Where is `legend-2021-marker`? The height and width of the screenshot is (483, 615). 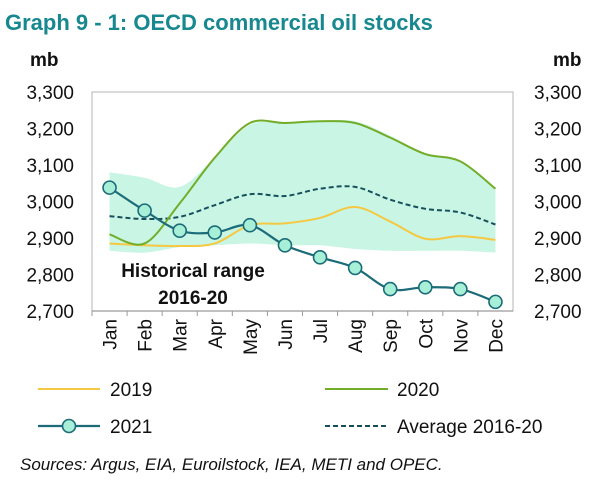
legend-2021-marker is located at coordinates (69, 426).